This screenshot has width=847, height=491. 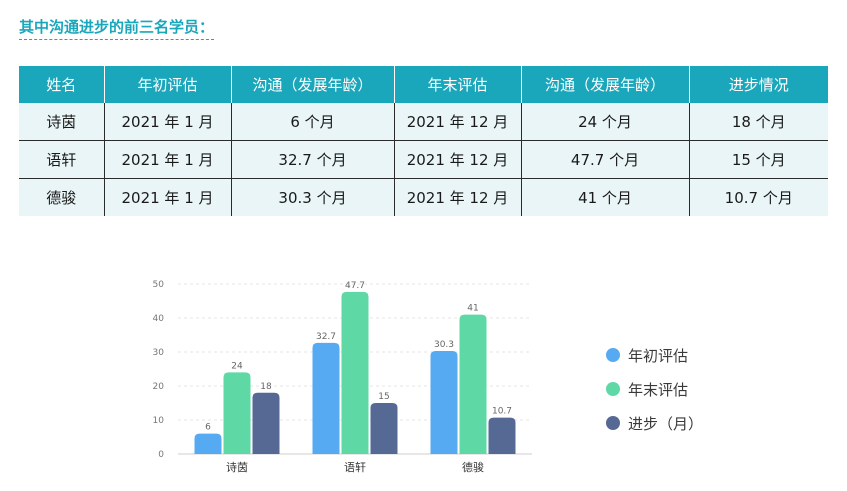 I want to click on header-name: 姓名, so click(x=61, y=84).